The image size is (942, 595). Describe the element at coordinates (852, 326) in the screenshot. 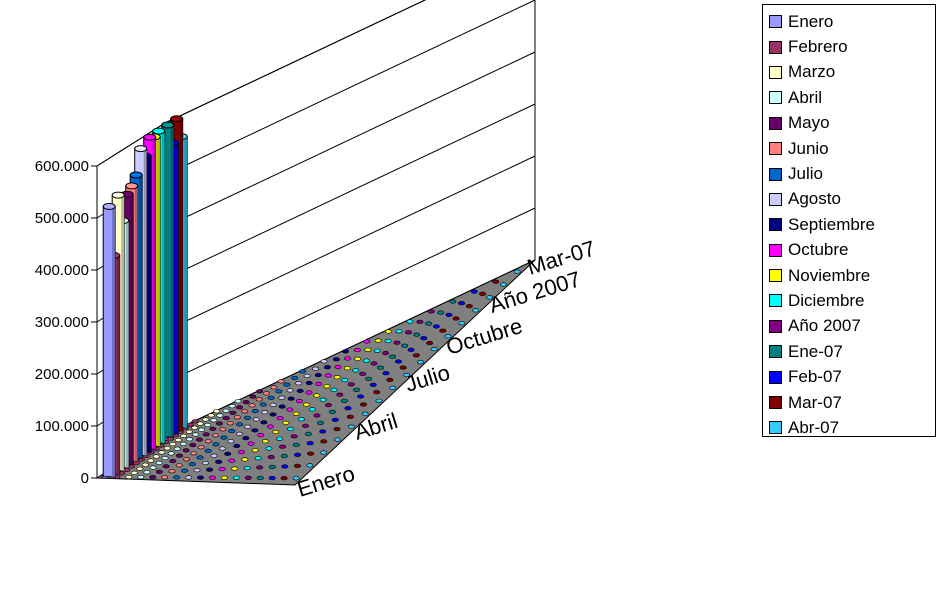

I see `legend-item: Año 2007` at that location.